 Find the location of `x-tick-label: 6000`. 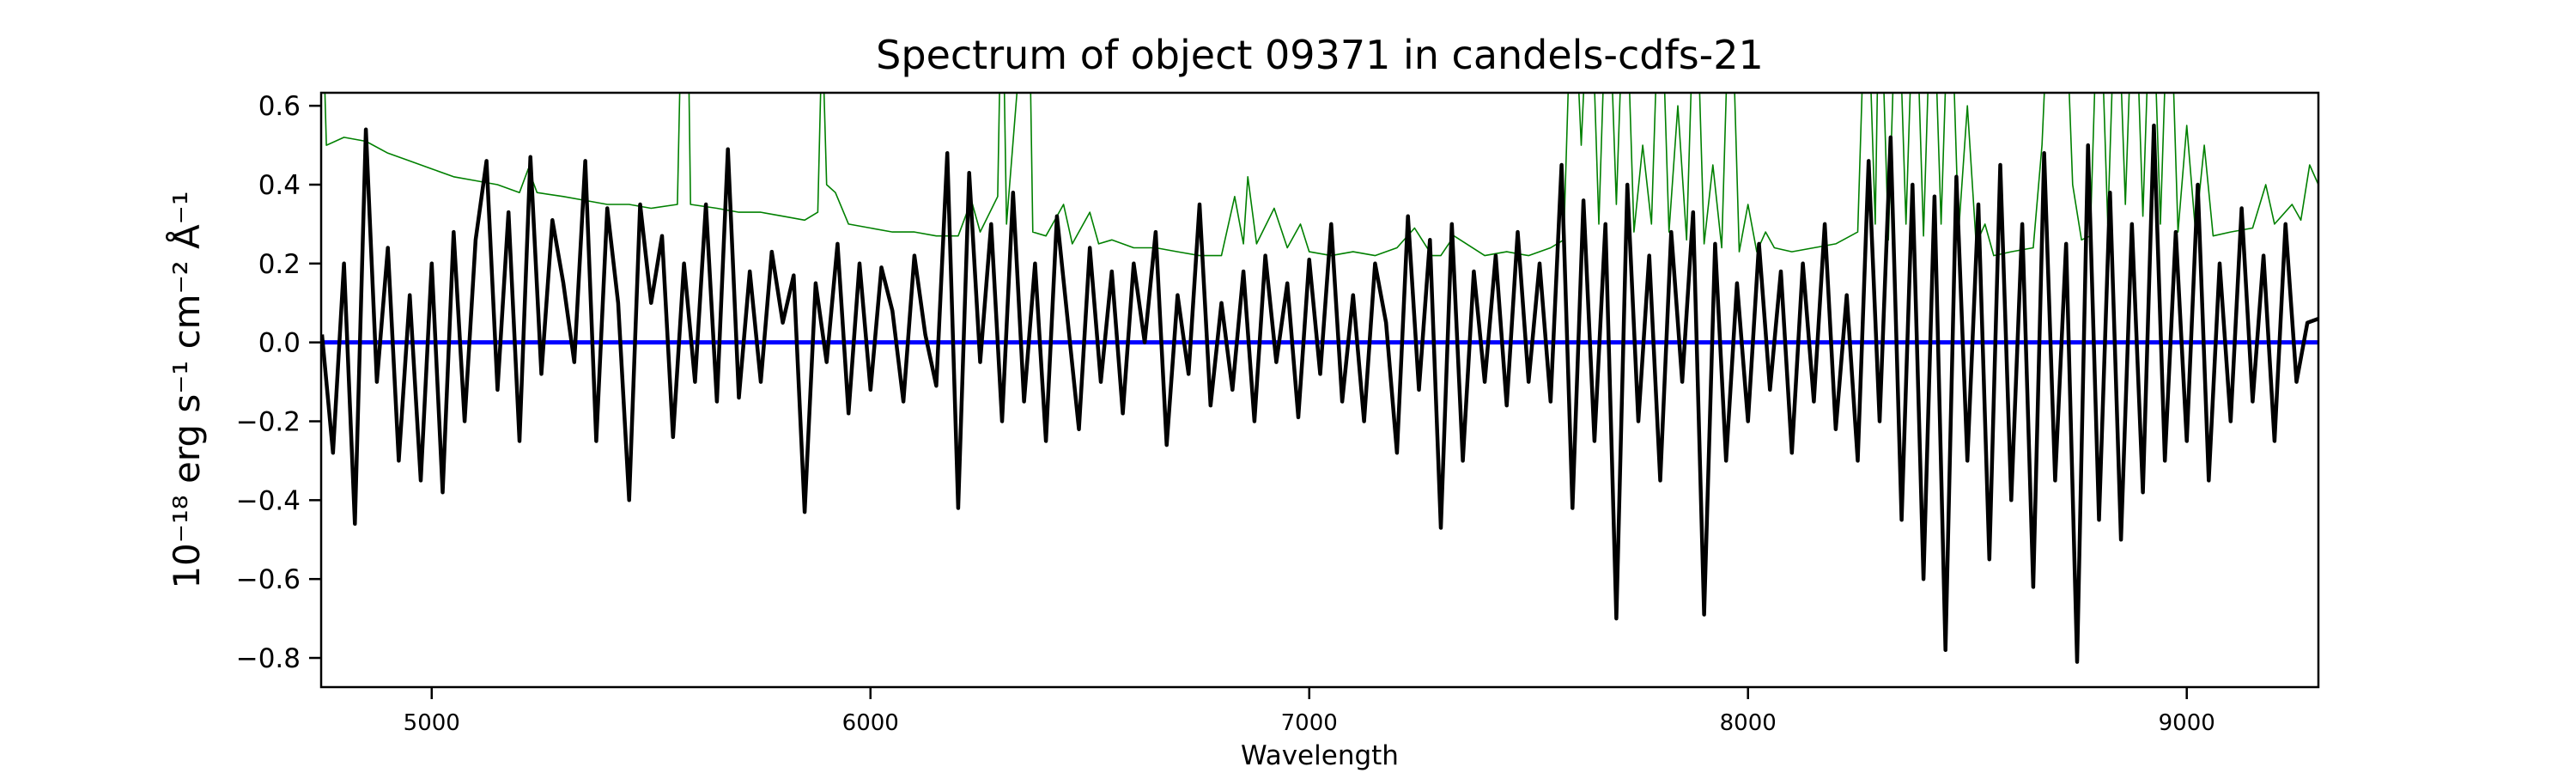

x-tick-label: 6000 is located at coordinates (870, 723).